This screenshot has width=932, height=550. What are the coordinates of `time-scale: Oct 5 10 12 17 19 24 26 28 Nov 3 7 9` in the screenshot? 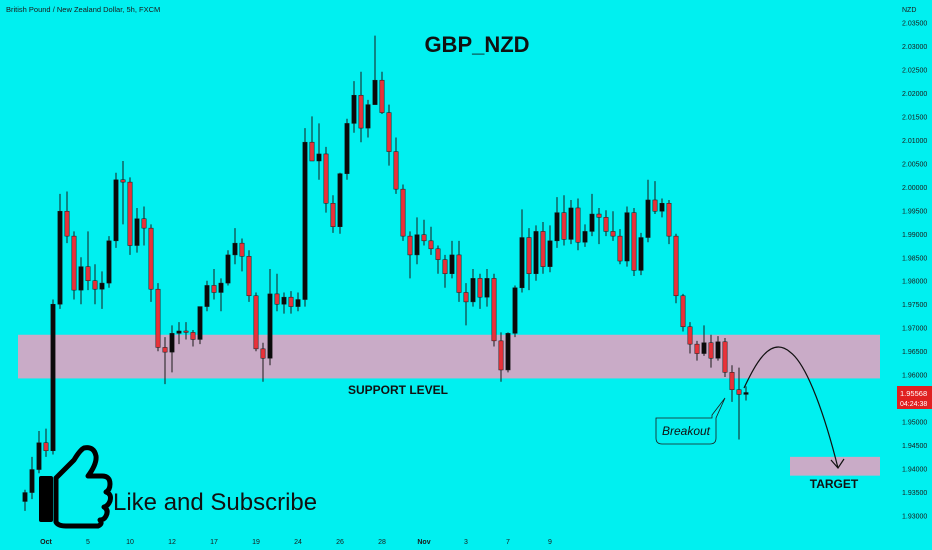 It's located at (296, 542).